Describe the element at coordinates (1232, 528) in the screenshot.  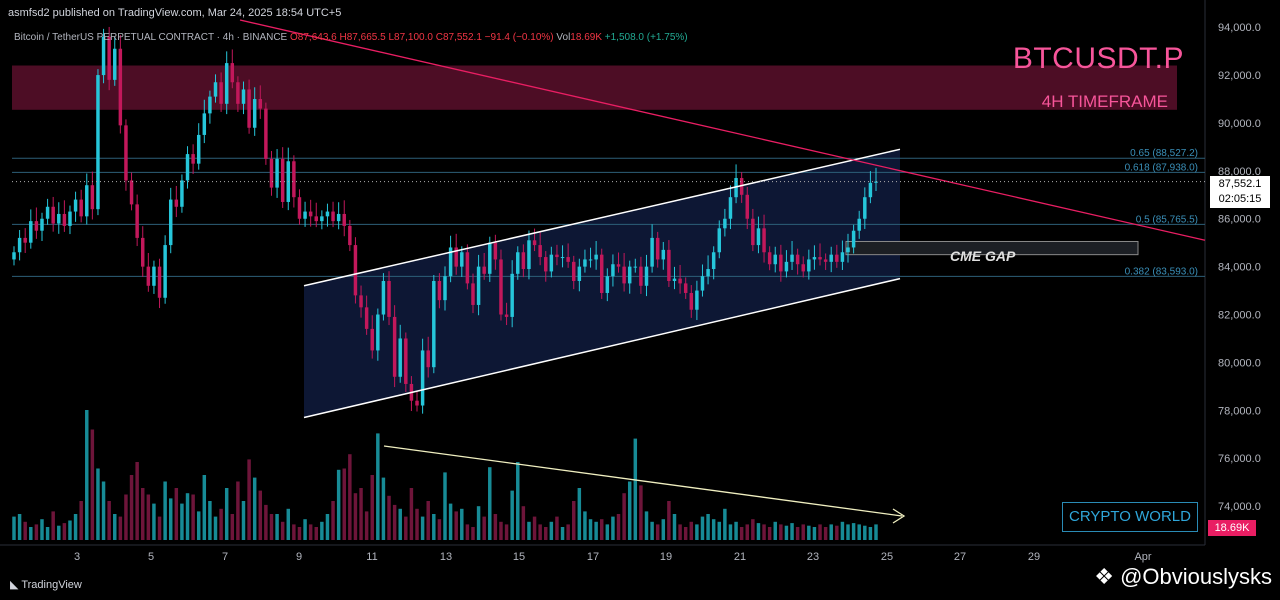
I see `volume-tag: 18.69K` at that location.